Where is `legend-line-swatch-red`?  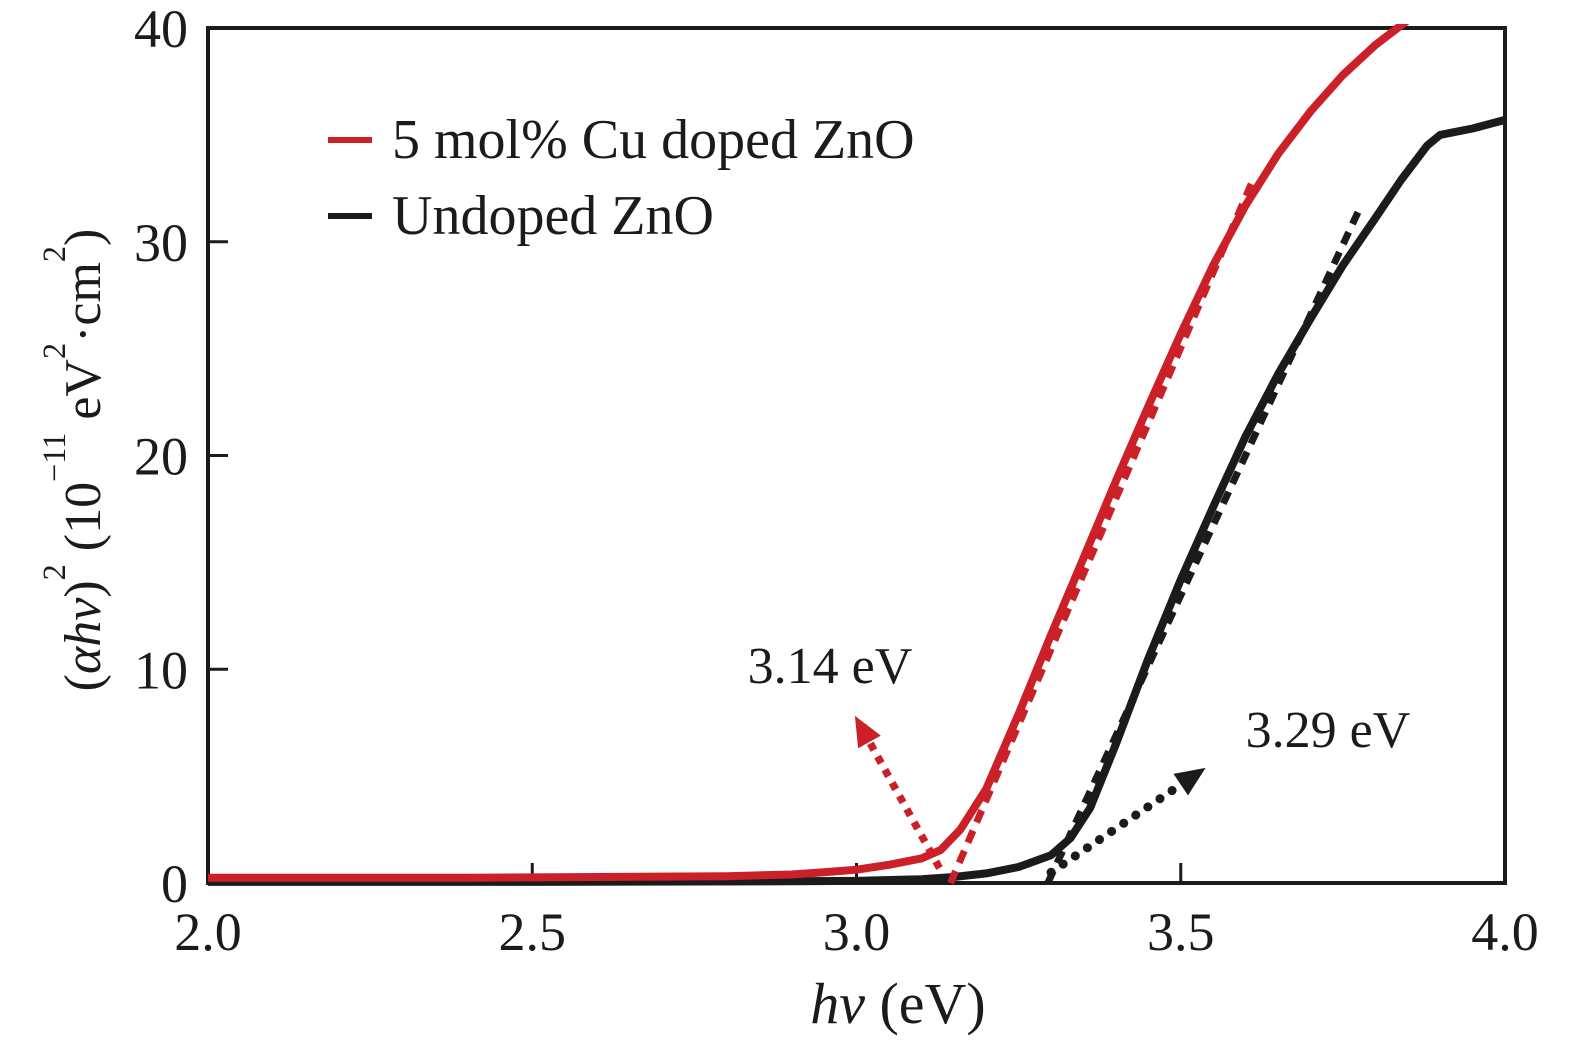 legend-line-swatch-red is located at coordinates (350, 140).